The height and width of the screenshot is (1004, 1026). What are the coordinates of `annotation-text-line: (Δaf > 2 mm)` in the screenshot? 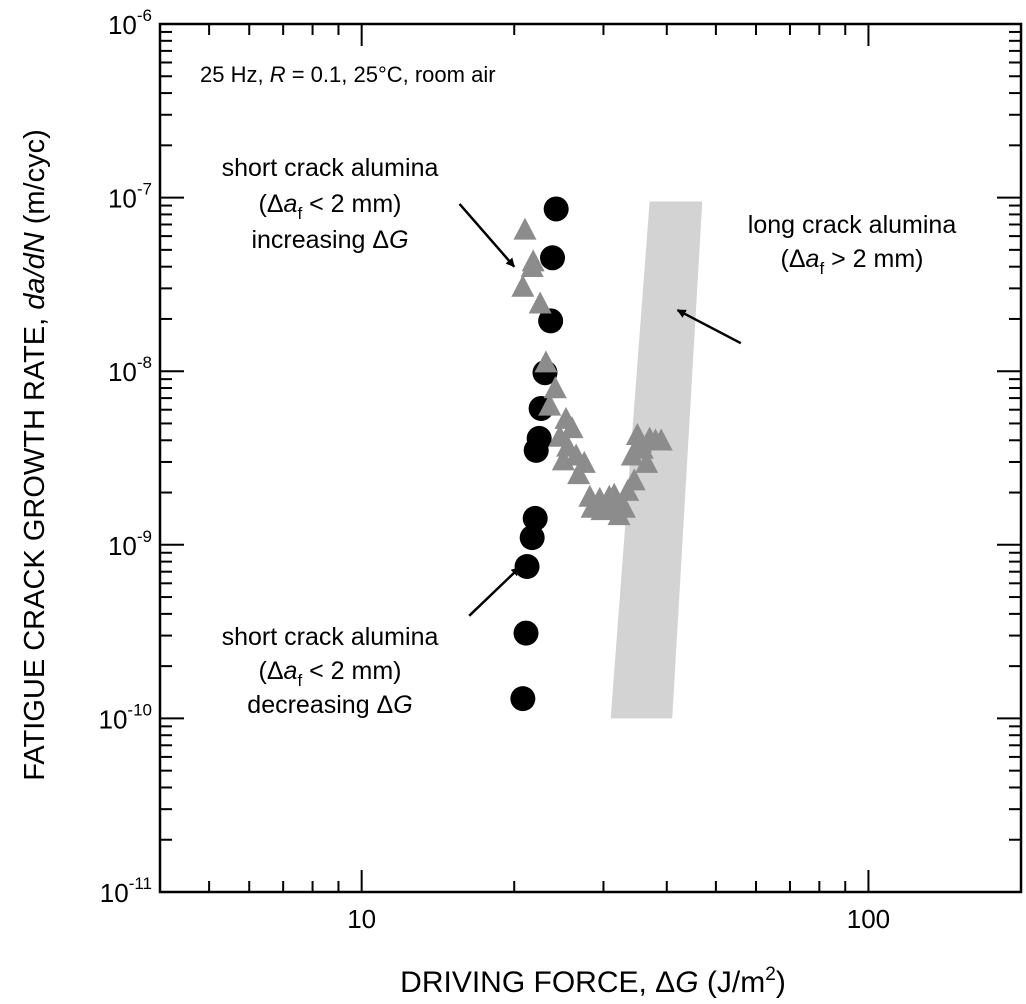 It's located at (852, 261).